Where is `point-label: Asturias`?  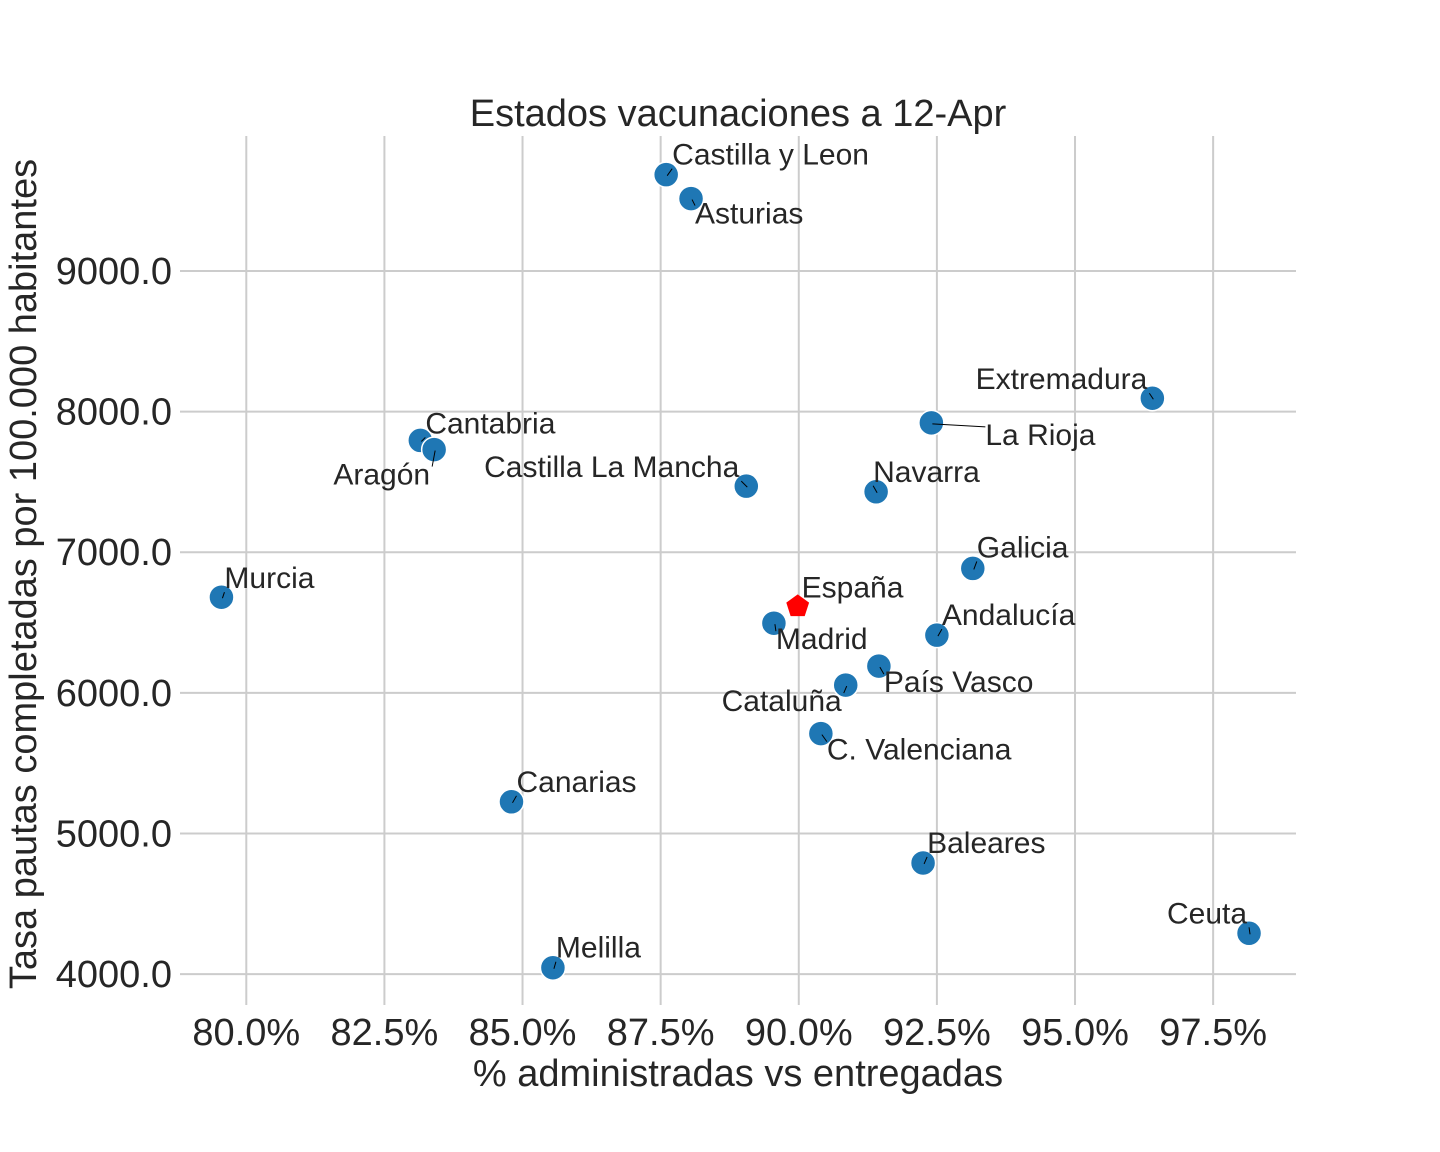
point-label: Asturias is located at coordinates (749, 214).